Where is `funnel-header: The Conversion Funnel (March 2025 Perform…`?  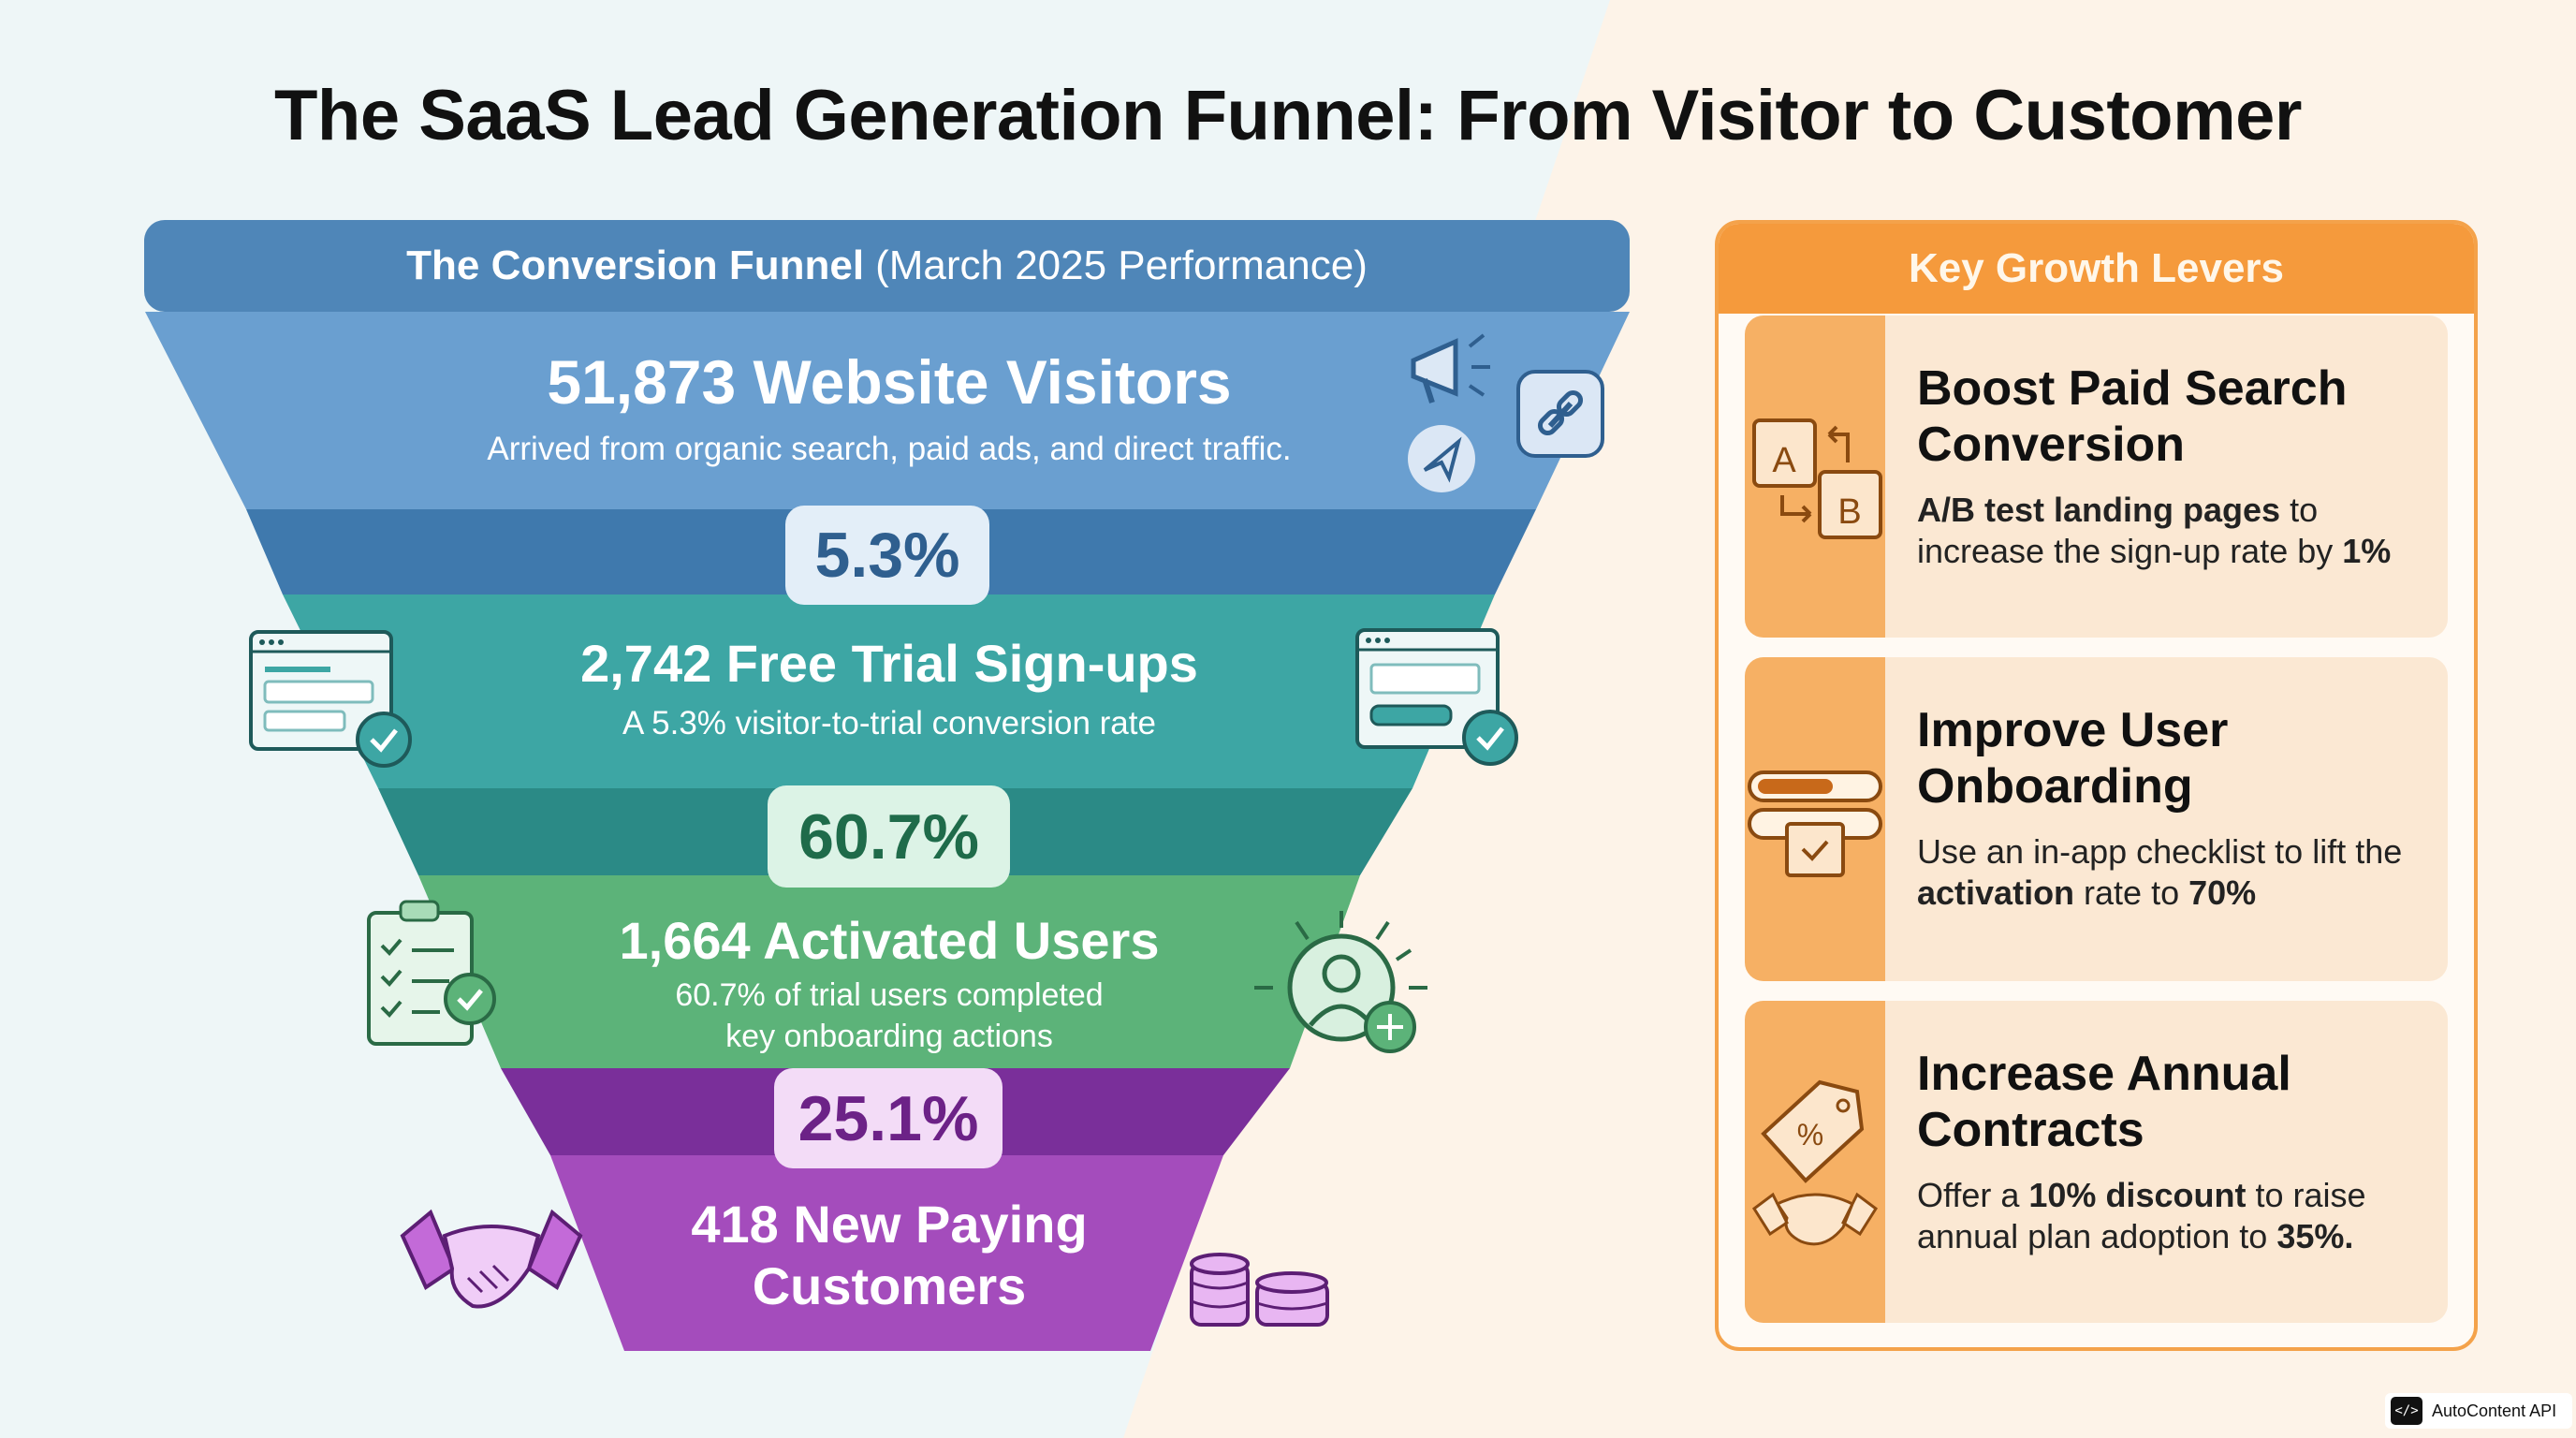
funnel-header: The Conversion Funnel (March 2025 Perform… is located at coordinates (887, 266).